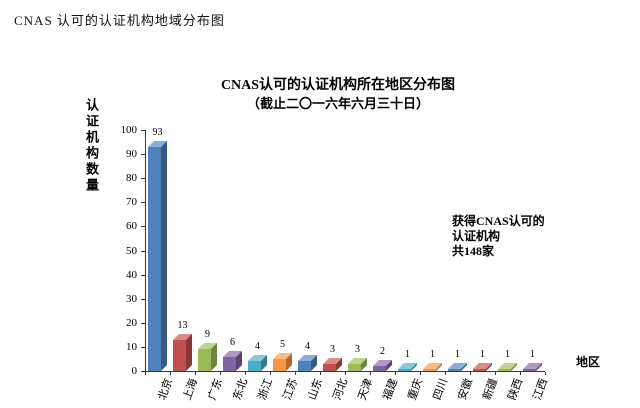 This screenshot has width=640, height=408. Describe the element at coordinates (119, 20) in the screenshot. I see `page-heading: CNAS 认可的认证机构地域分布图` at that location.